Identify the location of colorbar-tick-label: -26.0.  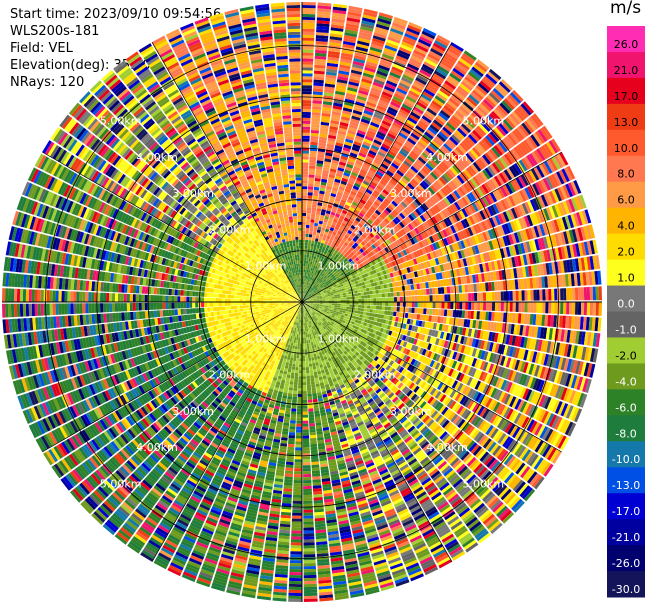
(626, 563).